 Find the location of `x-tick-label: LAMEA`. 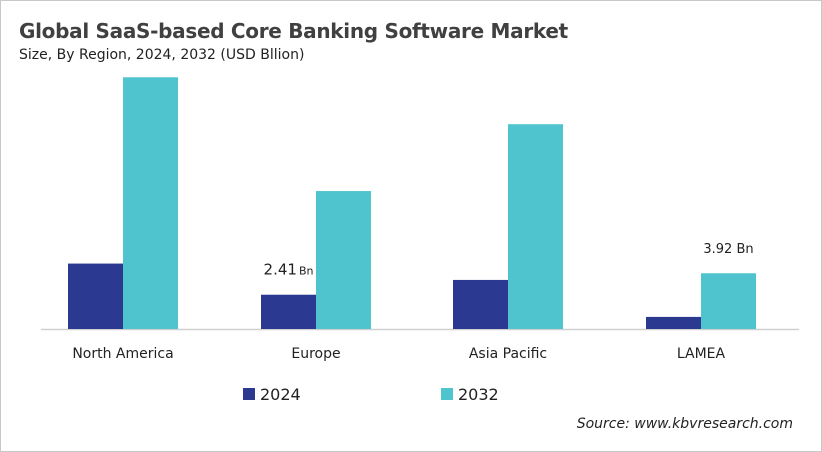

x-tick-label: LAMEA is located at coordinates (701, 354).